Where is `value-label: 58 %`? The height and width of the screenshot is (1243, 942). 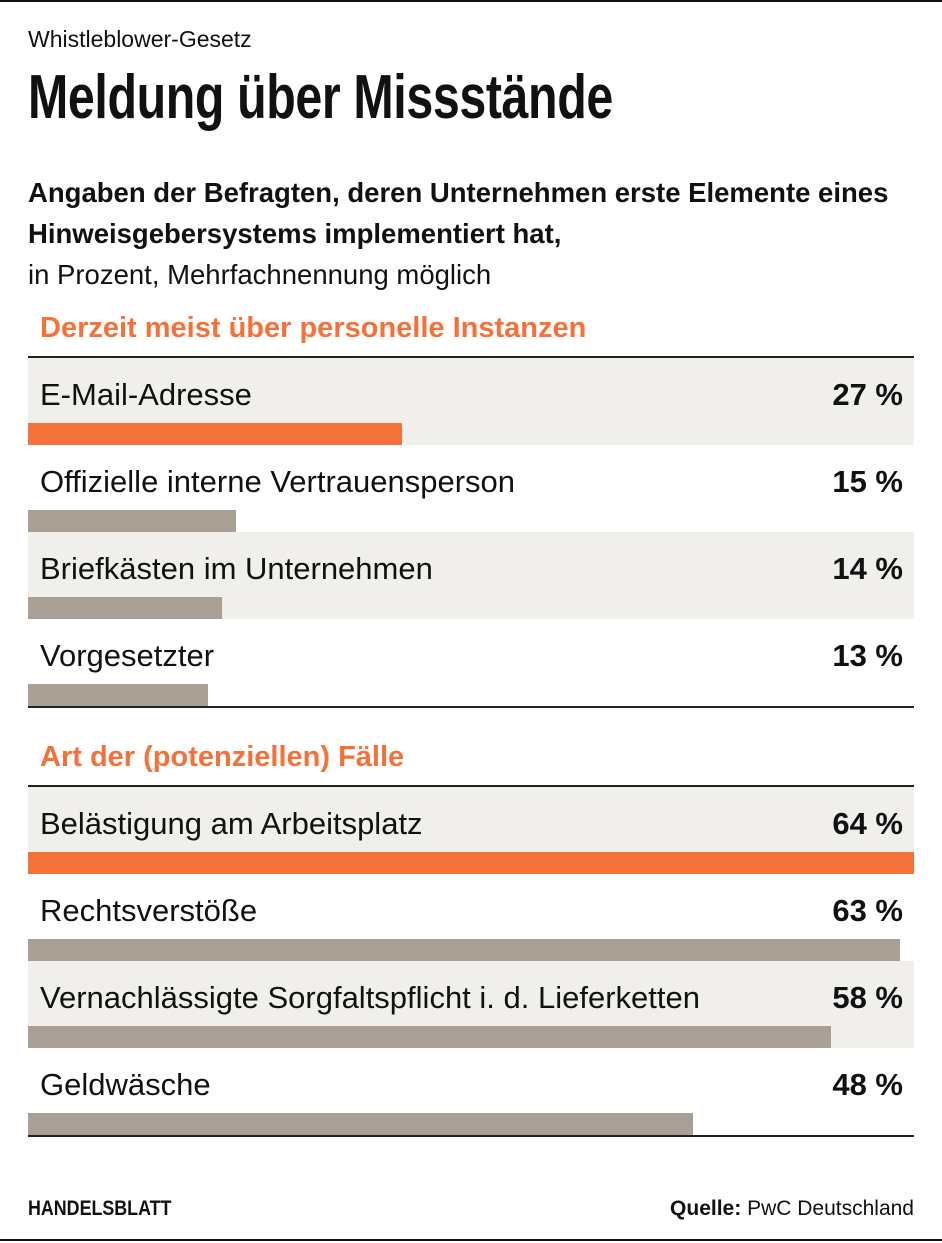
value-label: 58 % is located at coordinates (867, 997).